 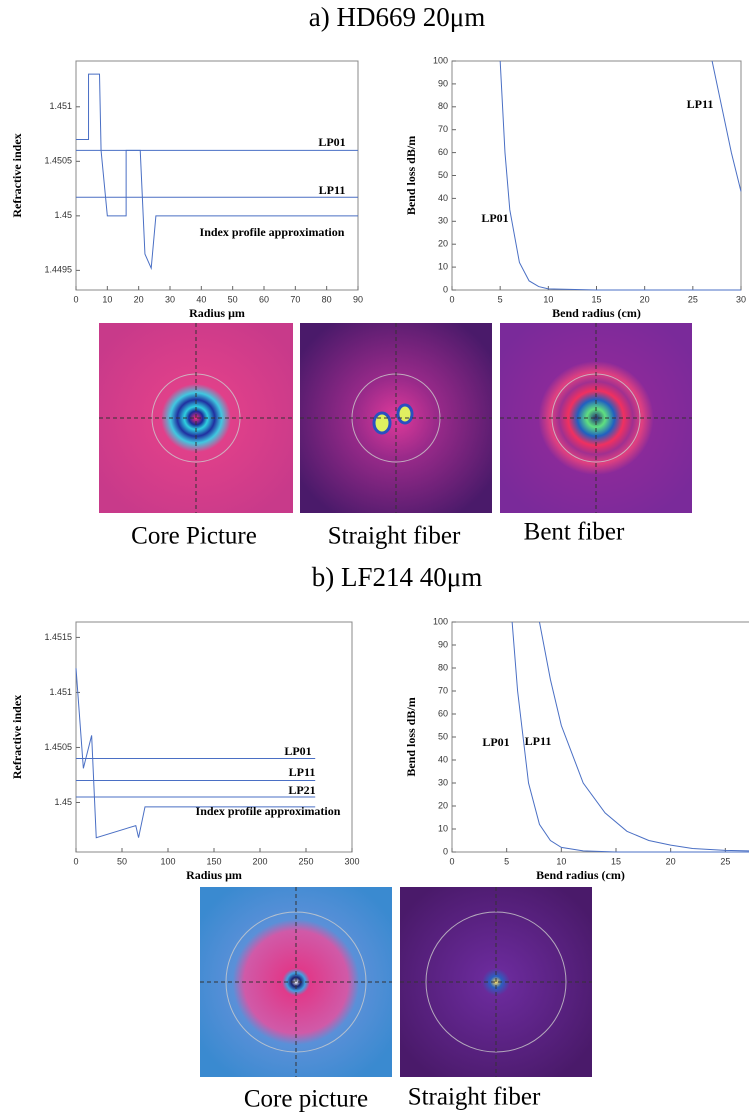 What do you see at coordinates (259, 861) in the screenshot?
I see `x-tick-label: 200` at bounding box center [259, 861].